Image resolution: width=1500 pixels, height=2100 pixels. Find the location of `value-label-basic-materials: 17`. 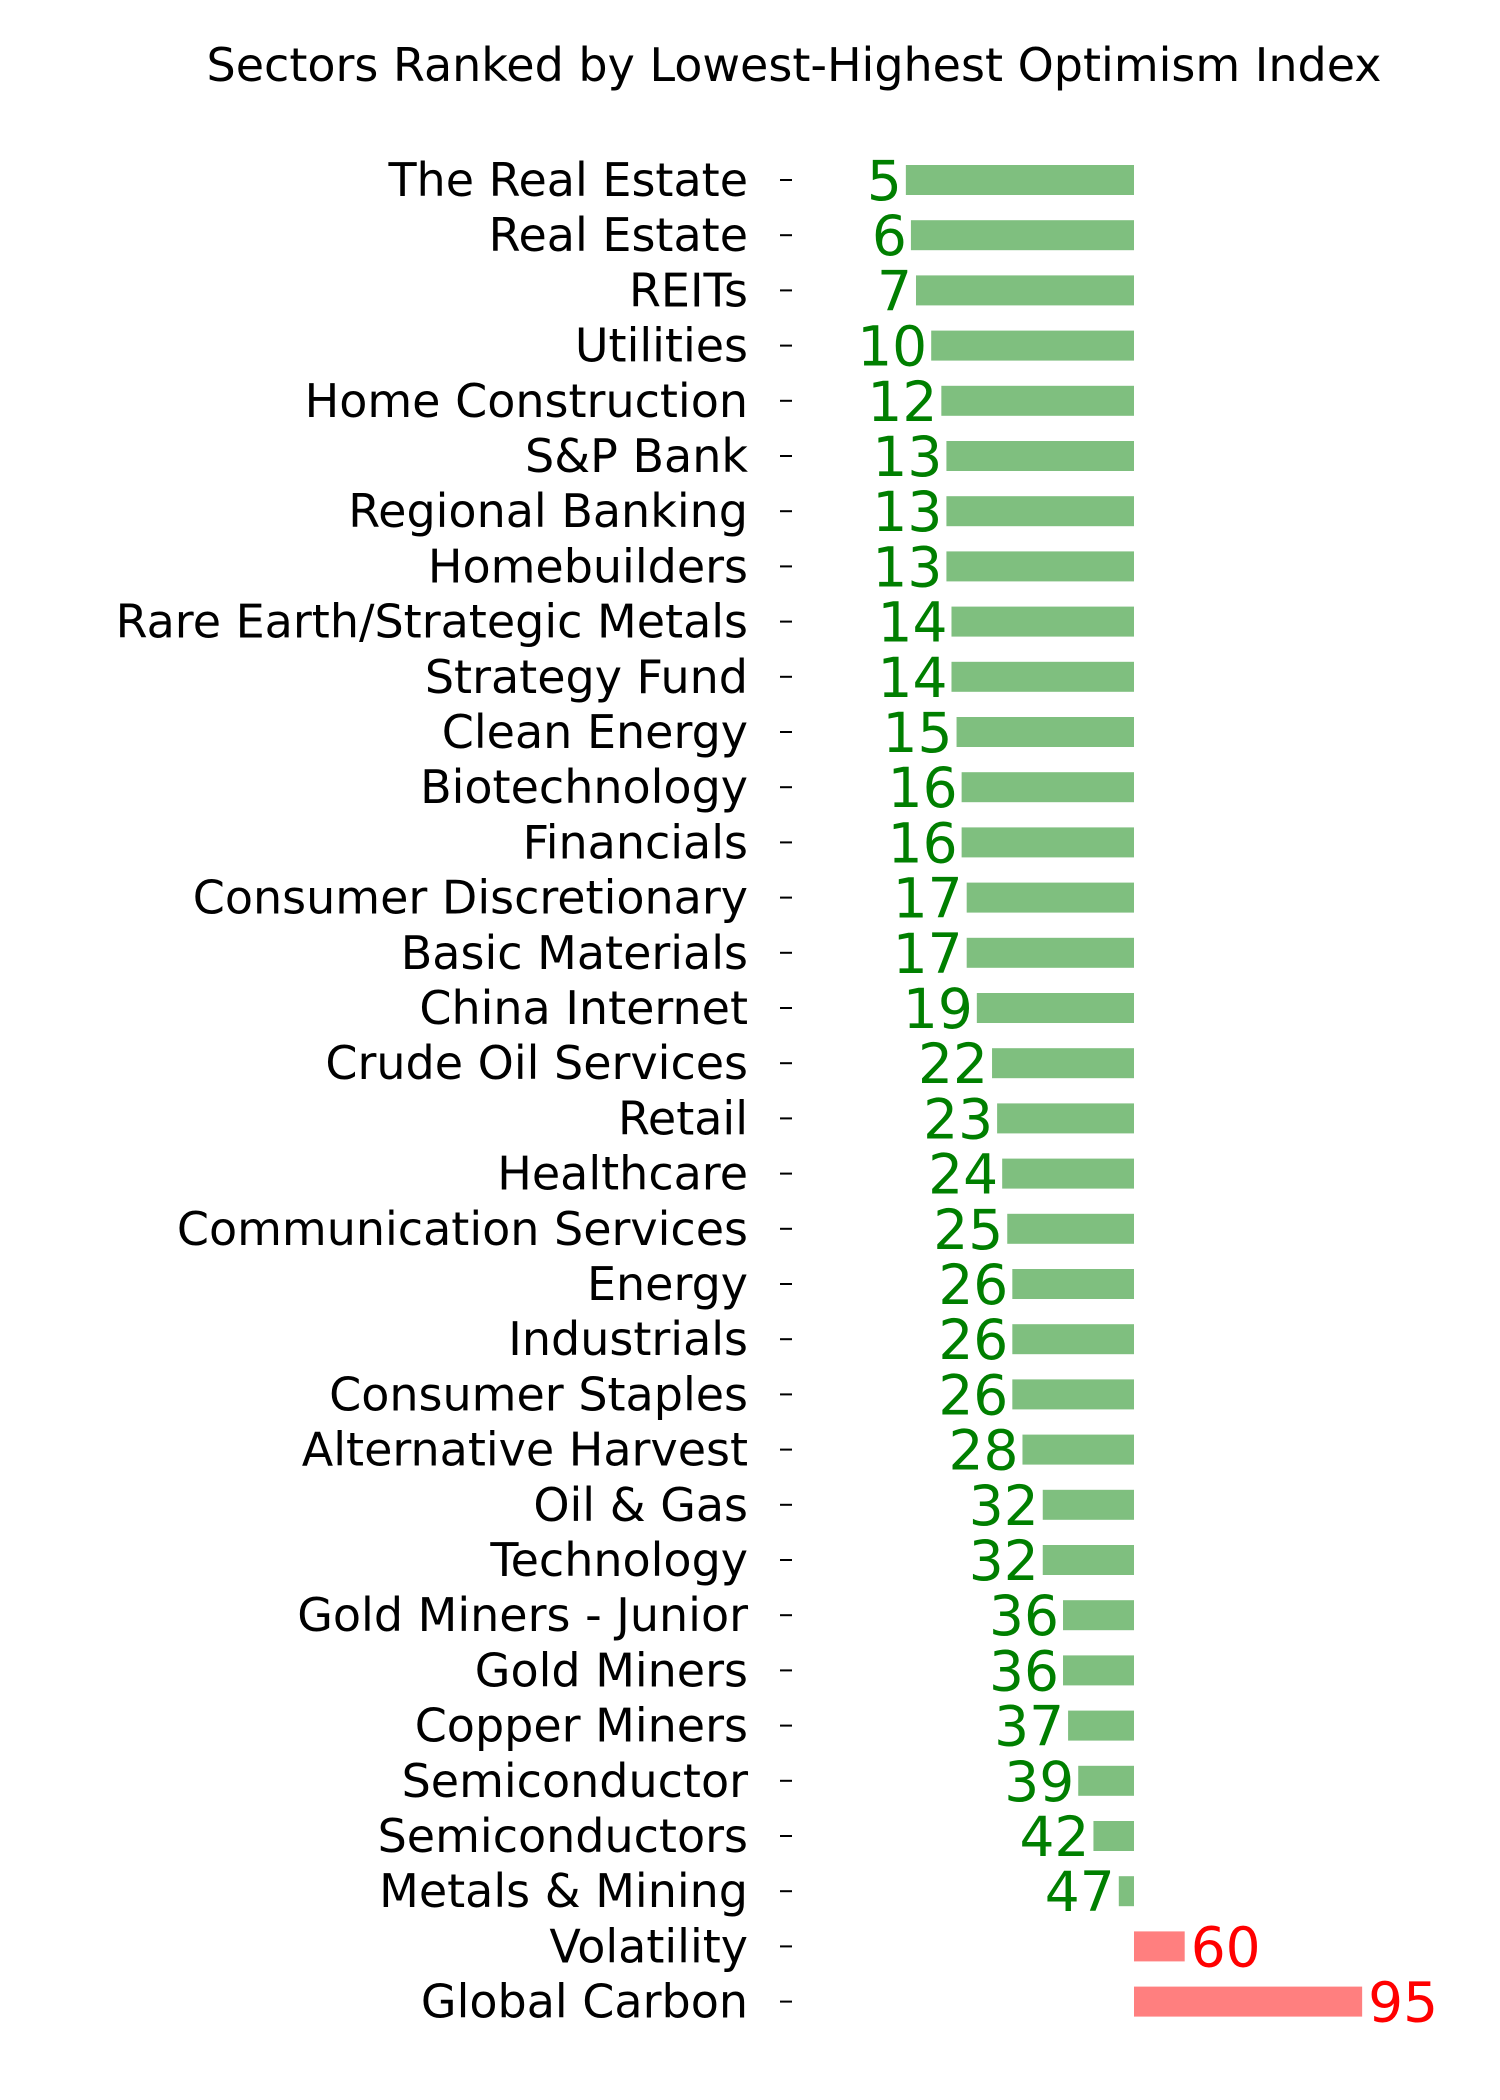

value-label-basic-materials: 17 is located at coordinates (928, 954).